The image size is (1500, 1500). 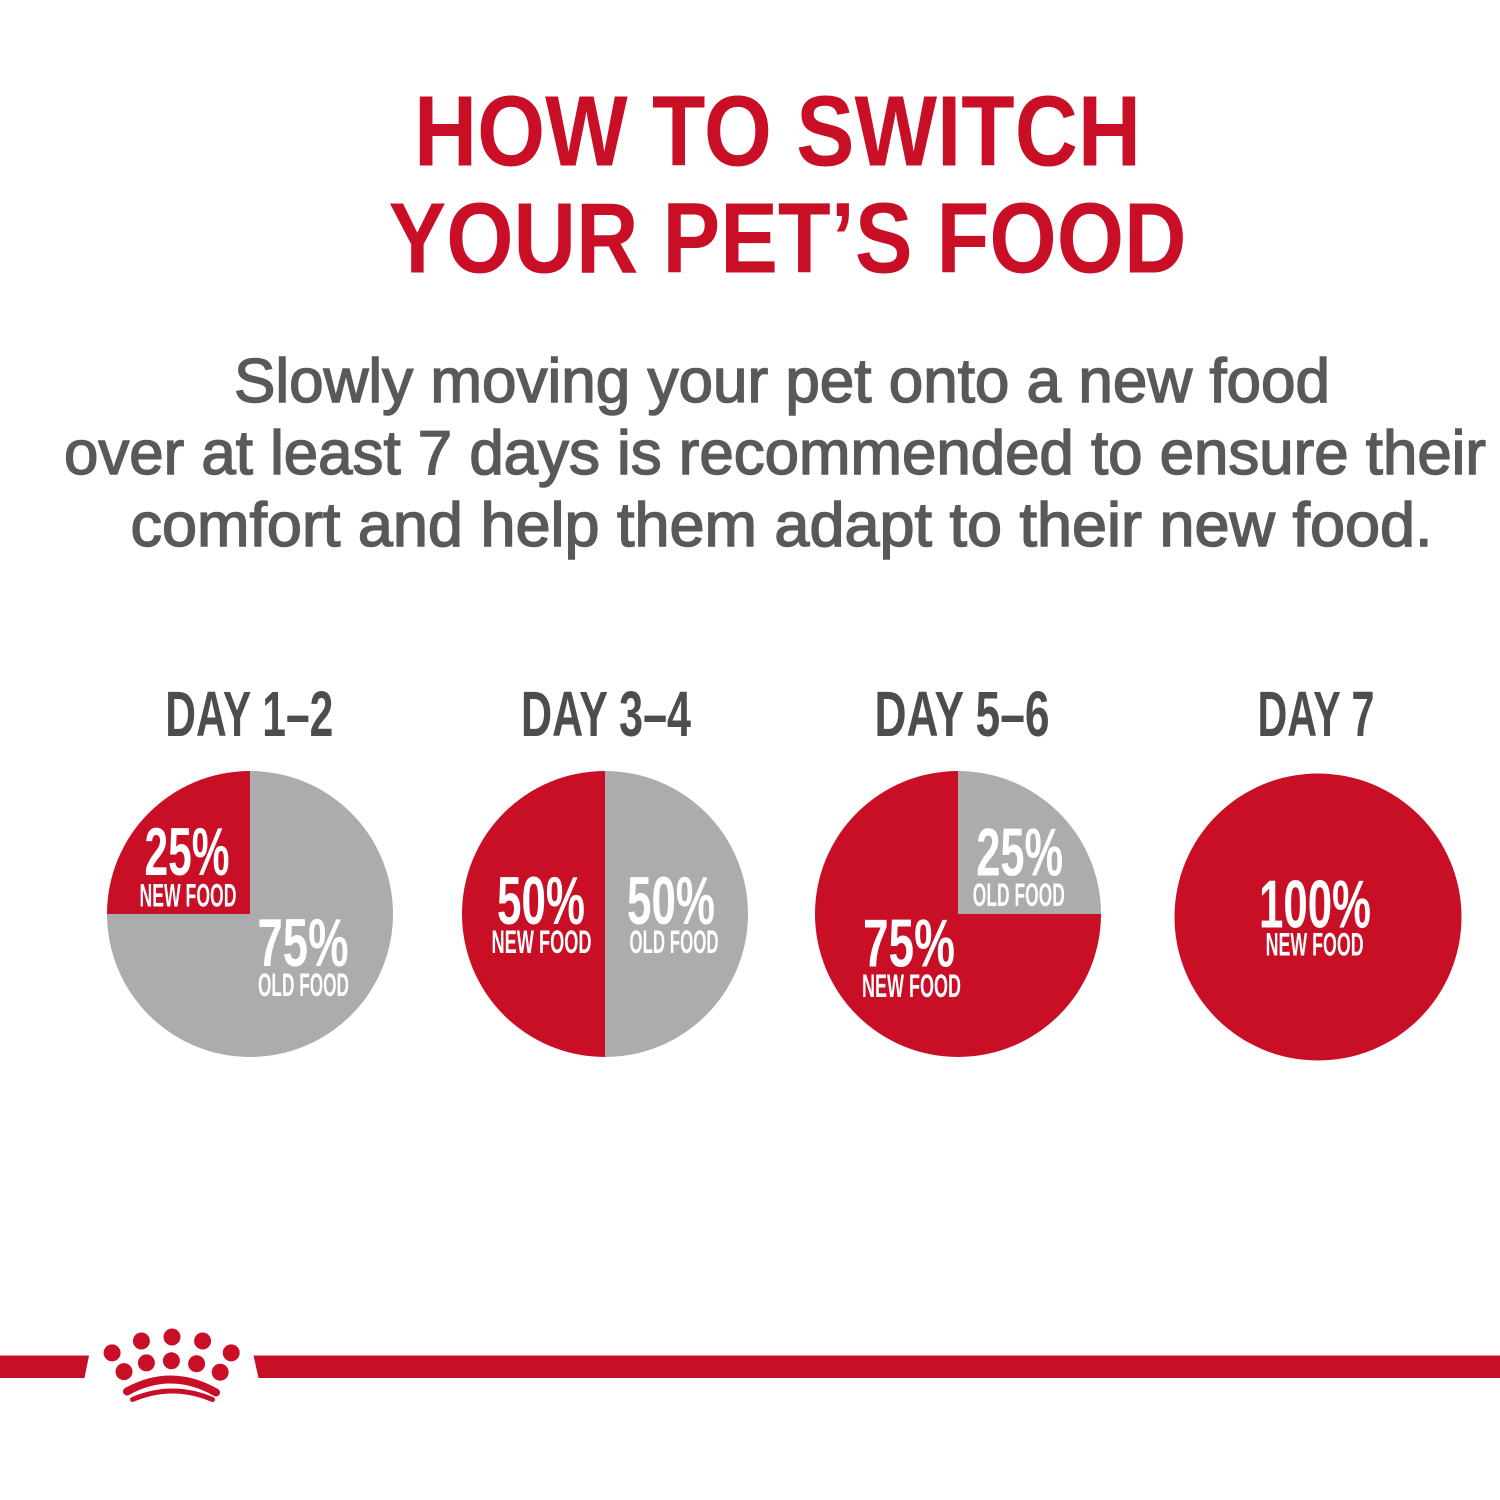 What do you see at coordinates (606, 714) in the screenshot?
I see `svg-text: DAY 3–4` at bounding box center [606, 714].